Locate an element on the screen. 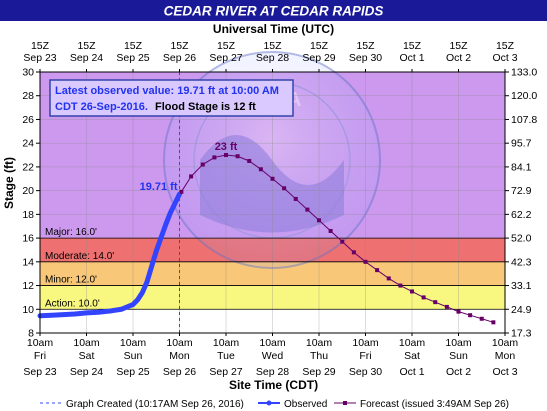 The image size is (547, 411). top-tick-date: Sep 24 is located at coordinates (86, 58).